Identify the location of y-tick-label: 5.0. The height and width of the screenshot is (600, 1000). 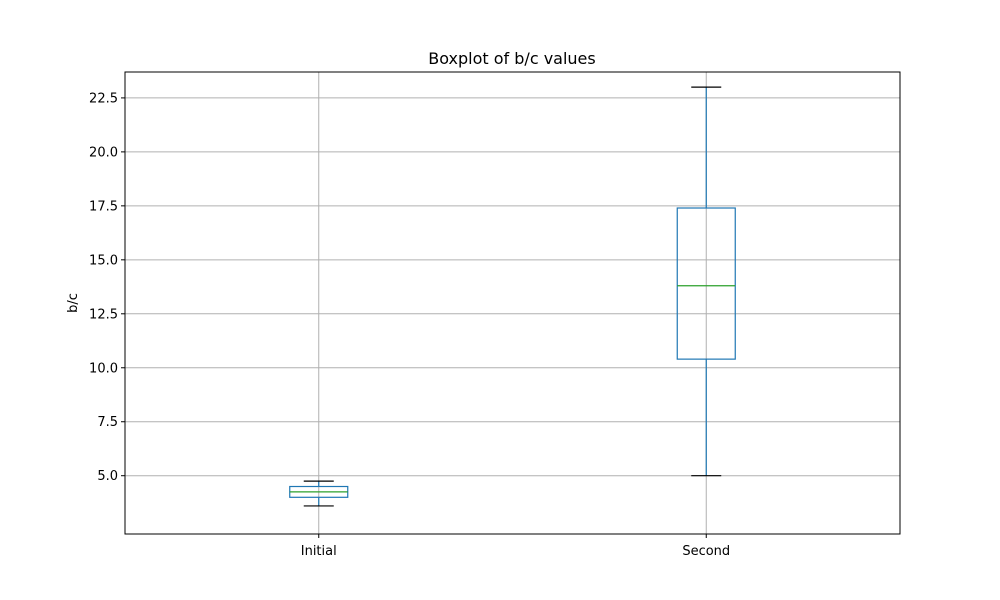
(107, 476).